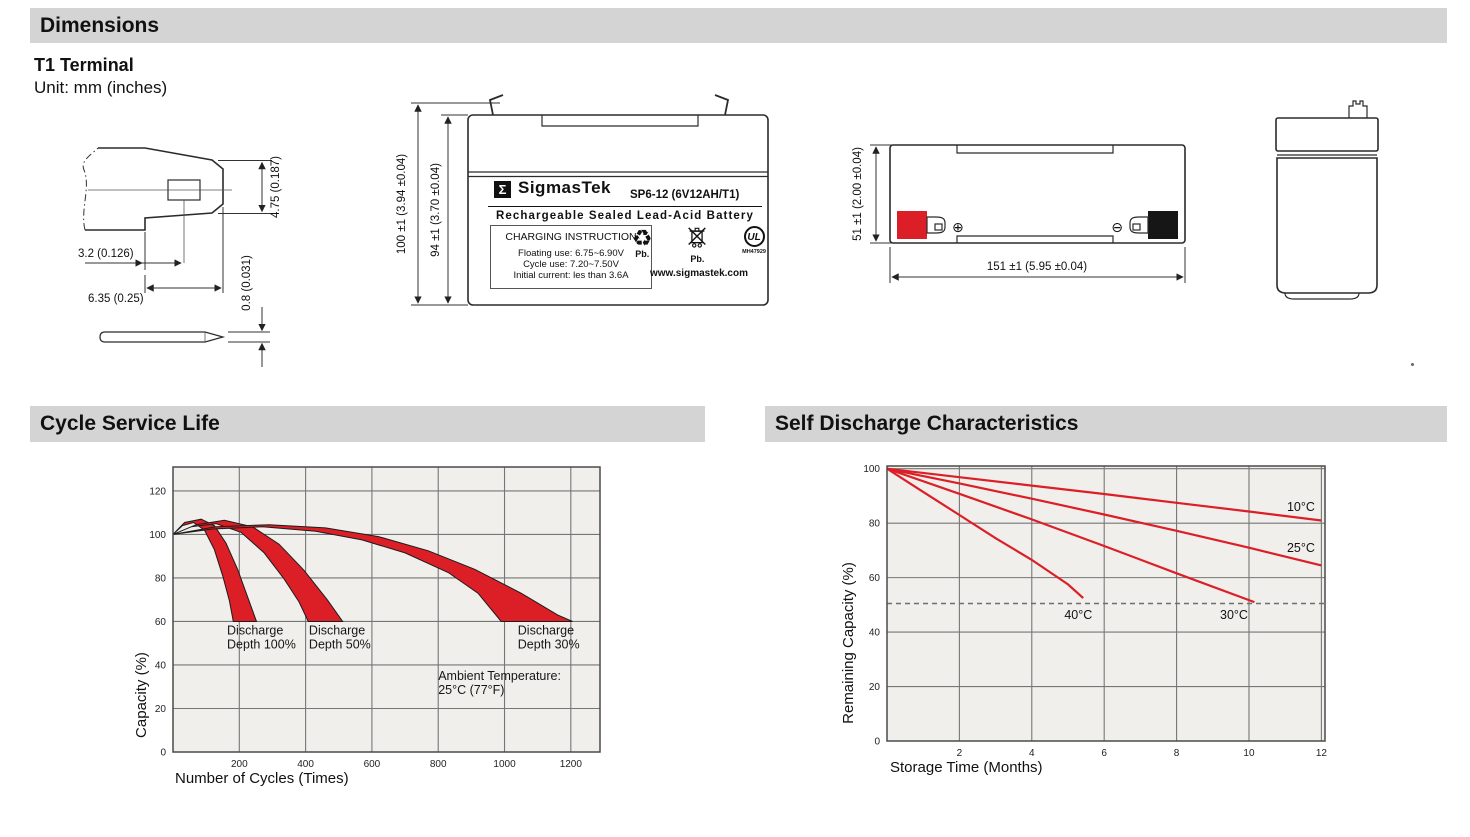 This screenshot has height=837, width=1470. I want to click on dim-thickness: 0.8 (0.031), so click(247, 283).